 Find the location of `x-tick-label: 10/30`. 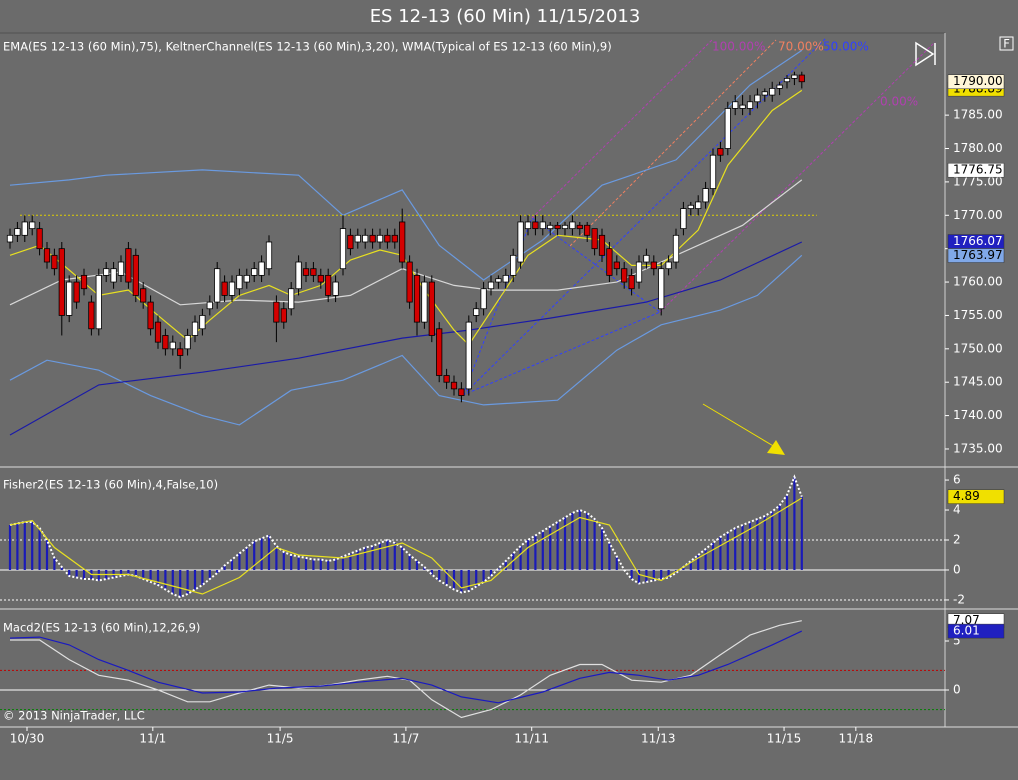

x-tick-label: 10/30 is located at coordinates (27, 739).